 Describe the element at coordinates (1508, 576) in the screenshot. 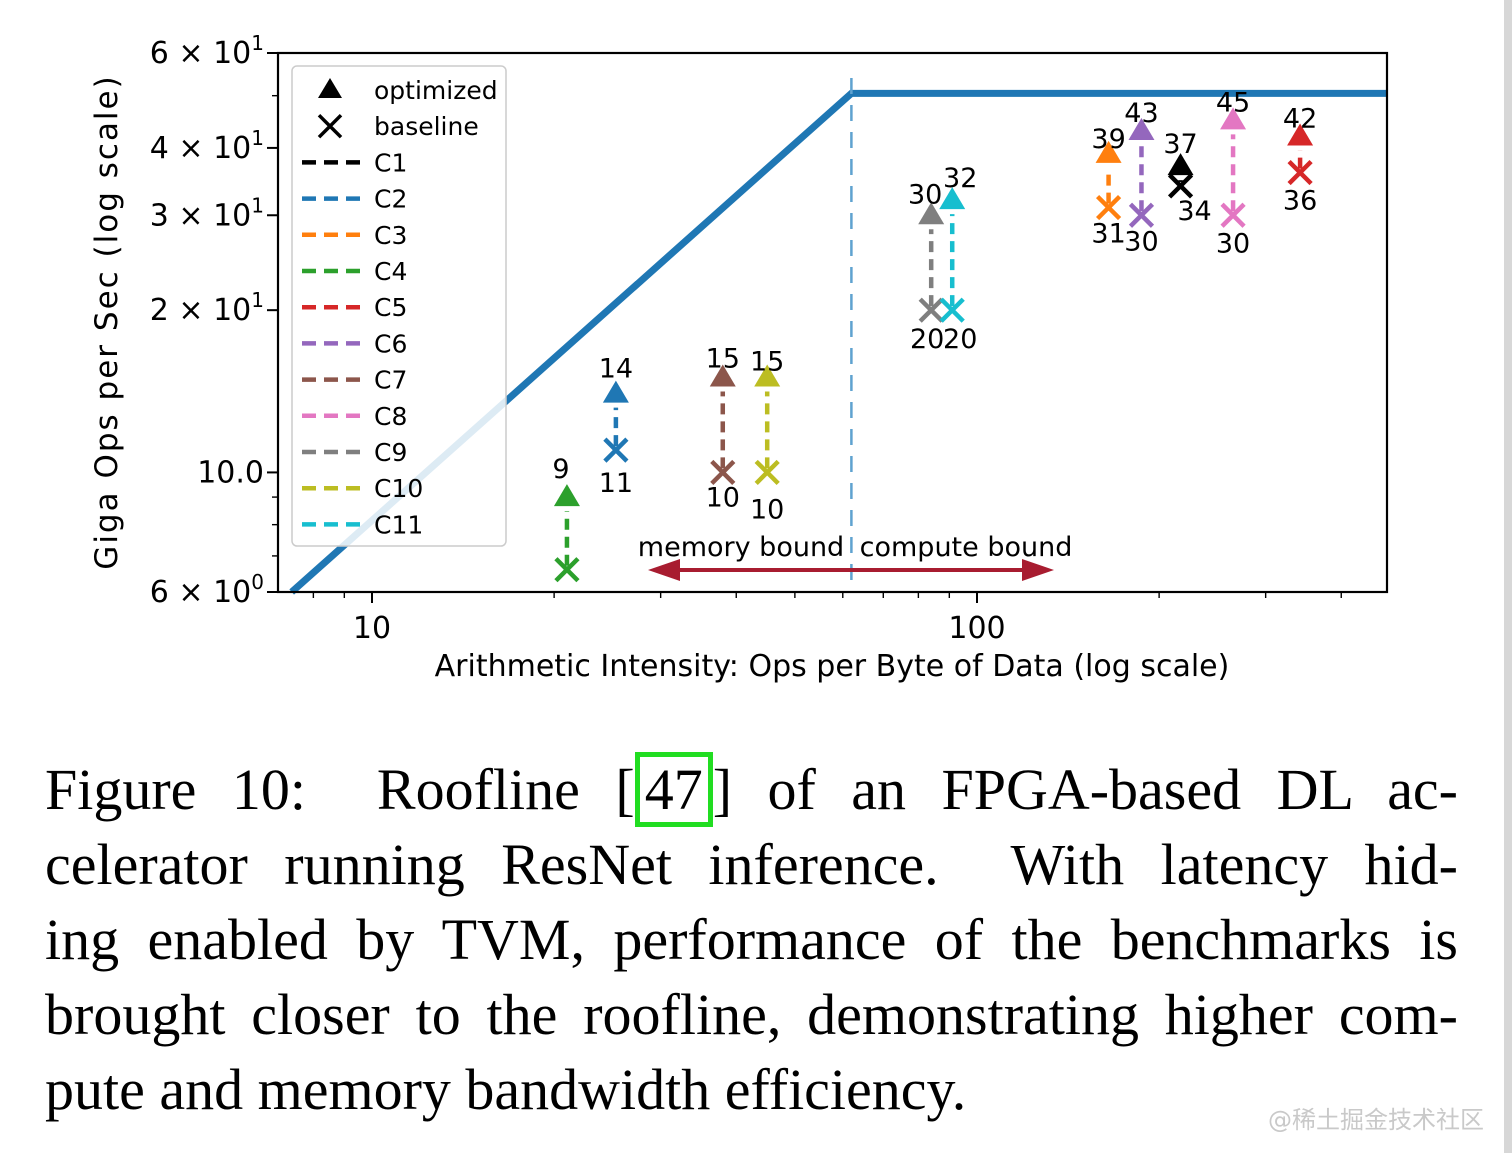

I see `page-edge-strip` at that location.